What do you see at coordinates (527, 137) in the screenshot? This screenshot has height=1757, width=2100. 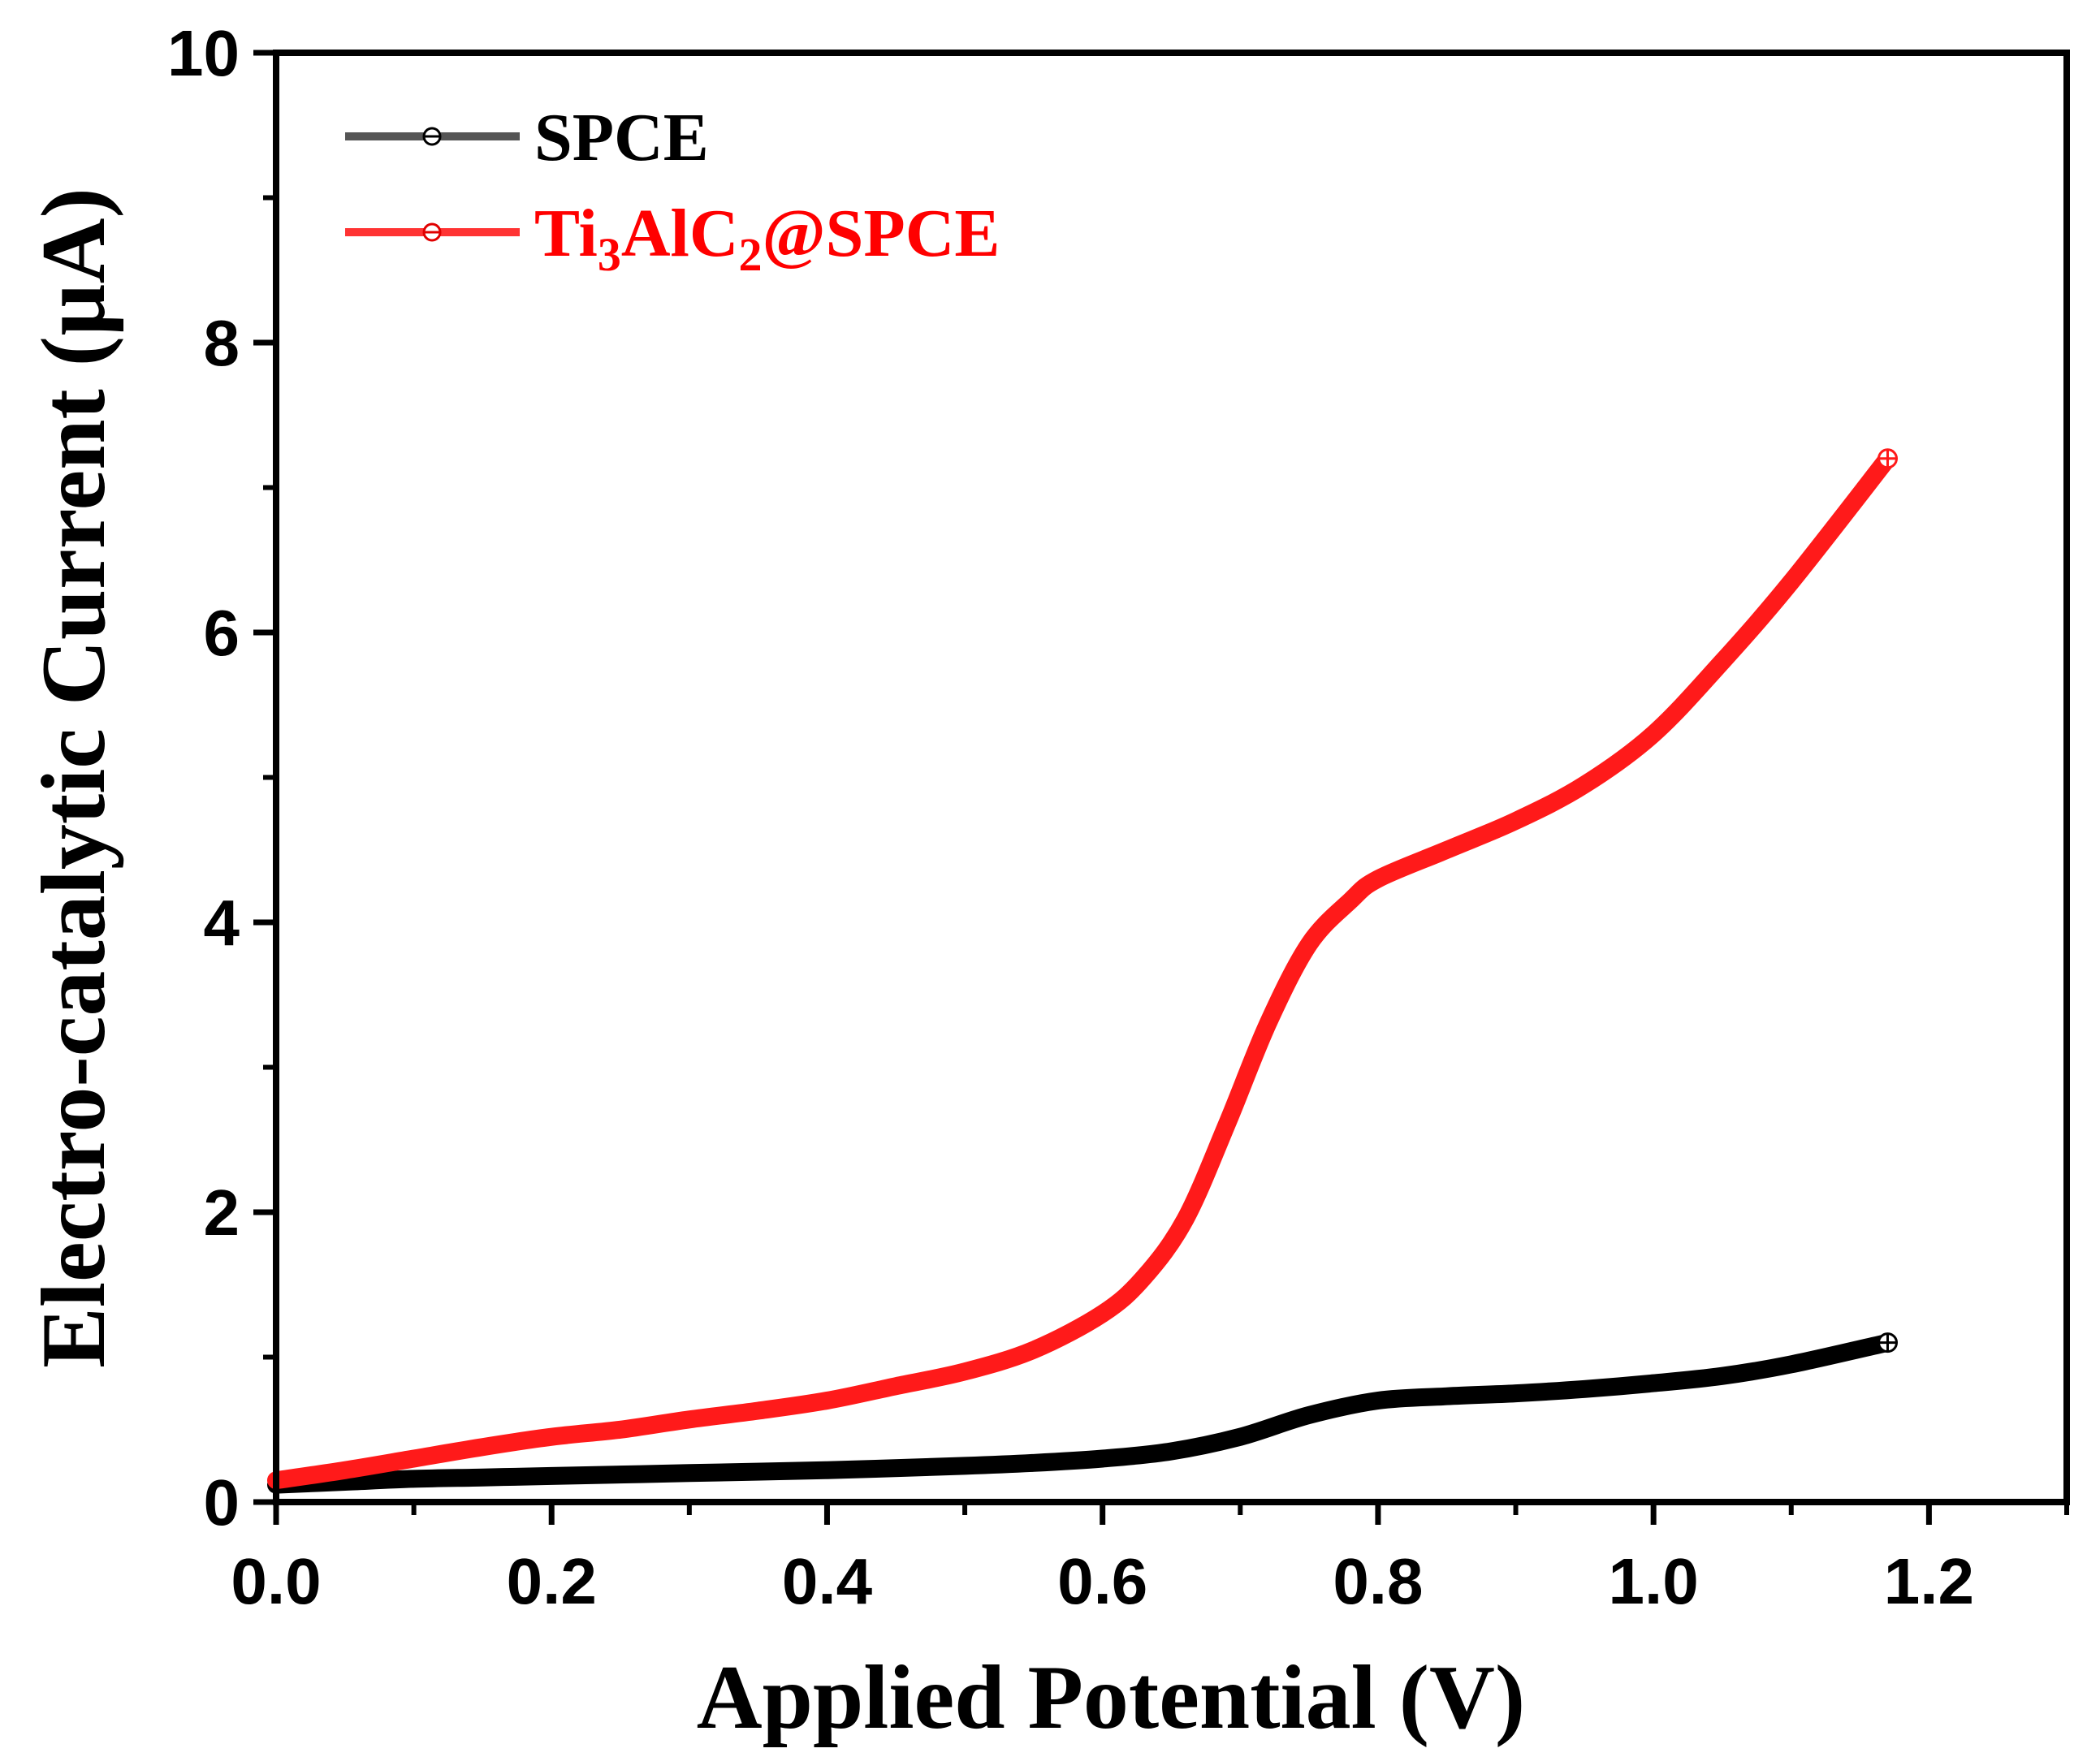 I see `legend-entry-spce: SPCE` at bounding box center [527, 137].